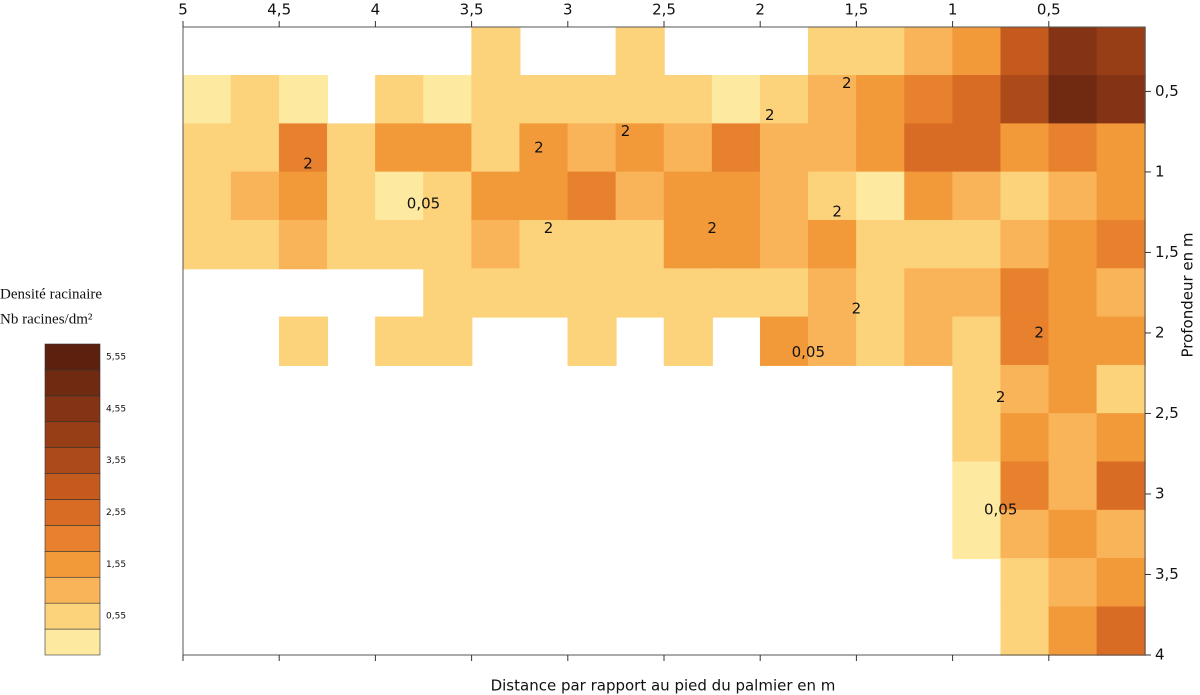 The height and width of the screenshot is (695, 1200). What do you see at coordinates (760, 10) in the screenshot?
I see `x-tick-label: 2` at bounding box center [760, 10].